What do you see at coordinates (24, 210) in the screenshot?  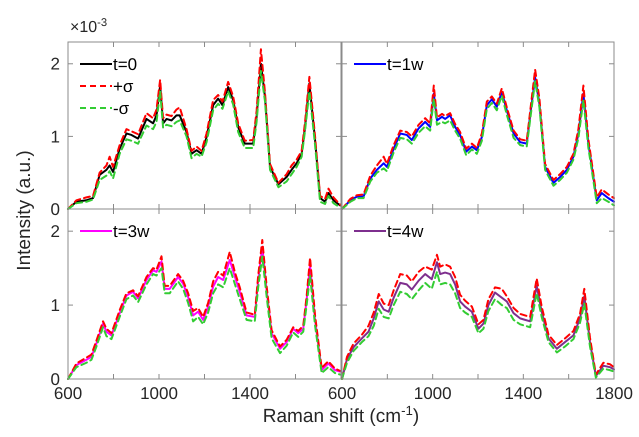 I see `y-axis-title: Intensity (a.u.)` at bounding box center [24, 210].